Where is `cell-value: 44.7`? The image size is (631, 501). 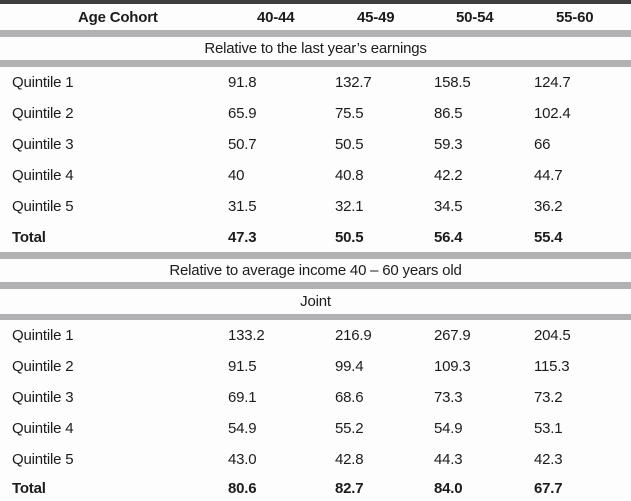 cell-value: 44.7 is located at coordinates (548, 175).